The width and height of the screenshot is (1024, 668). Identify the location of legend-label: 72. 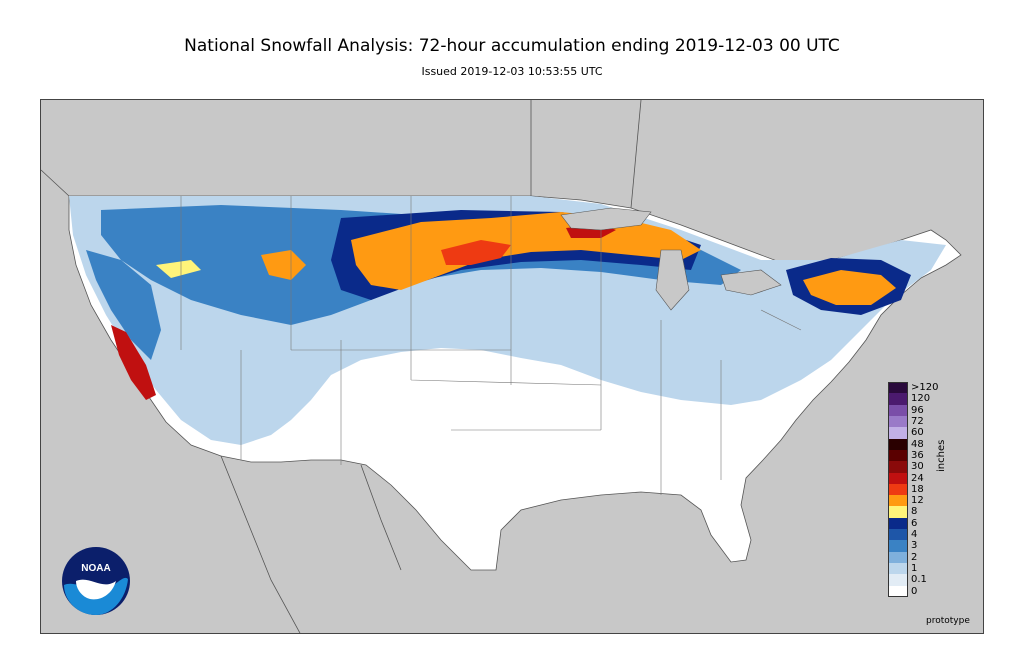
(917, 421).